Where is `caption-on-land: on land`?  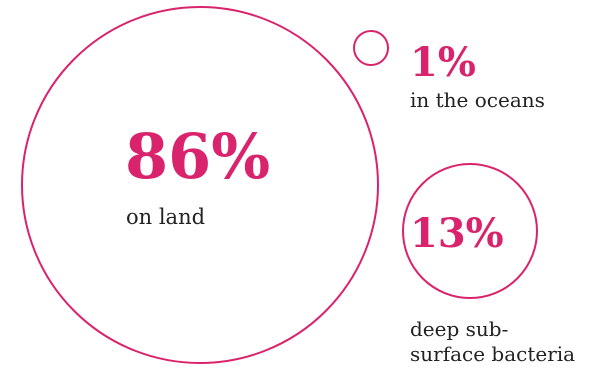
caption-on-land: on land is located at coordinates (165, 217).